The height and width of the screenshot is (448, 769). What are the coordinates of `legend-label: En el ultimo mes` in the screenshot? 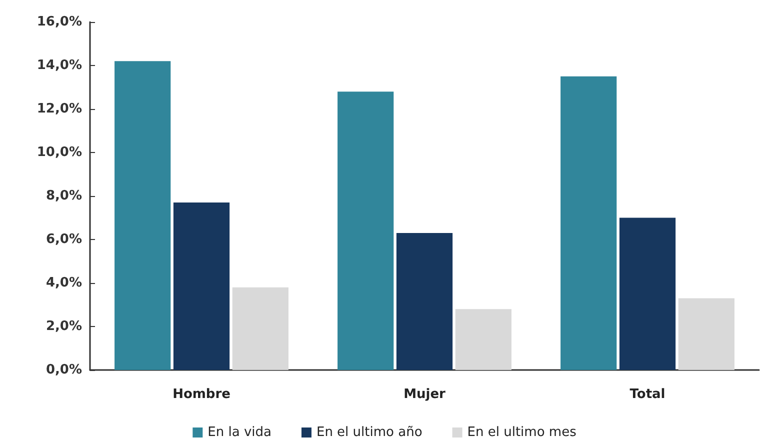 It's located at (522, 432).